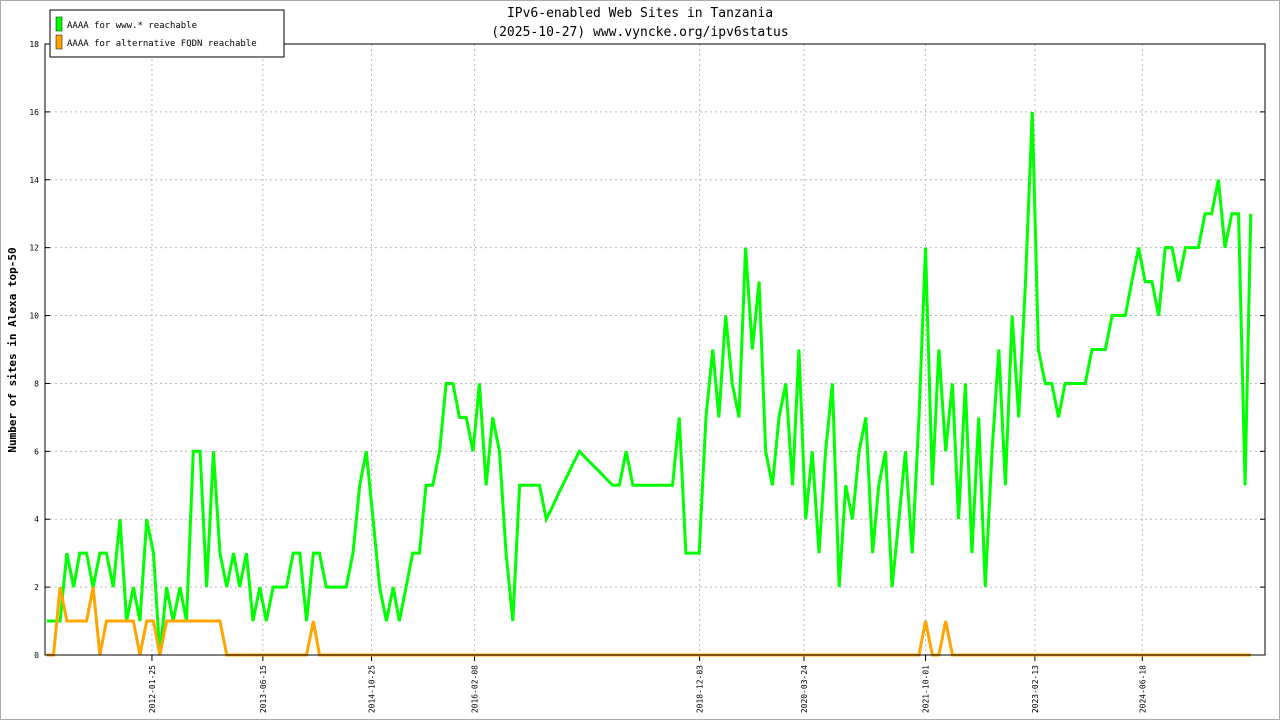 The width and height of the screenshot is (1280, 720). What do you see at coordinates (36, 451) in the screenshot?
I see `y-tick-label: 6` at bounding box center [36, 451].